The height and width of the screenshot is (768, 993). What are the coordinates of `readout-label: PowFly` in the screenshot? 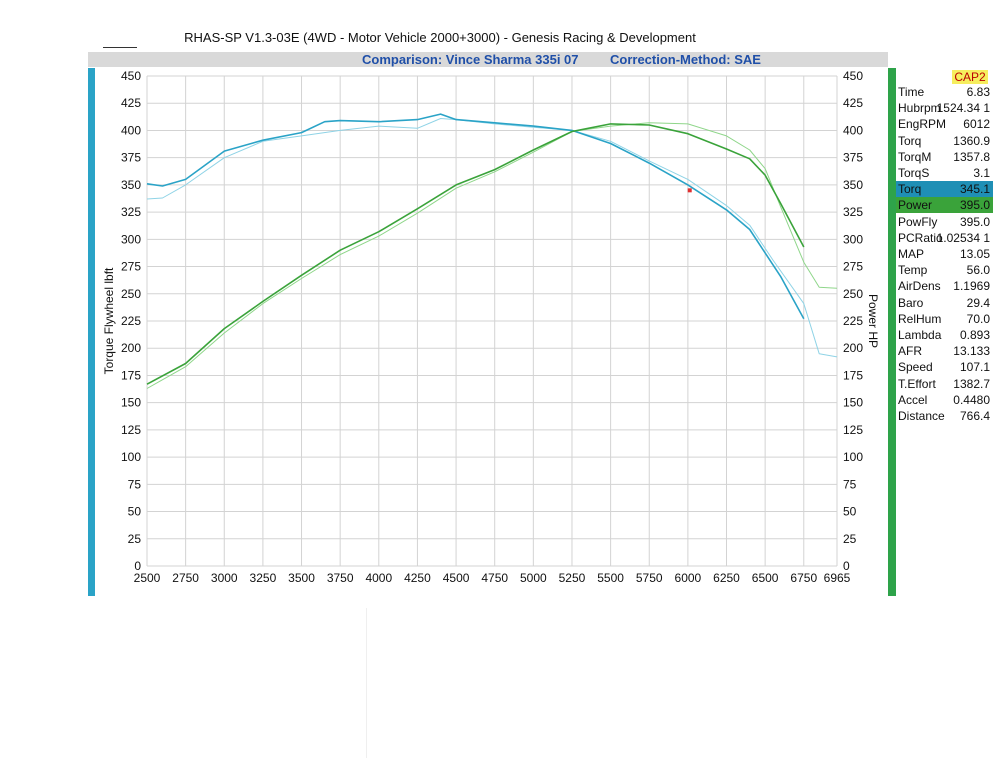 It's located at (918, 221).